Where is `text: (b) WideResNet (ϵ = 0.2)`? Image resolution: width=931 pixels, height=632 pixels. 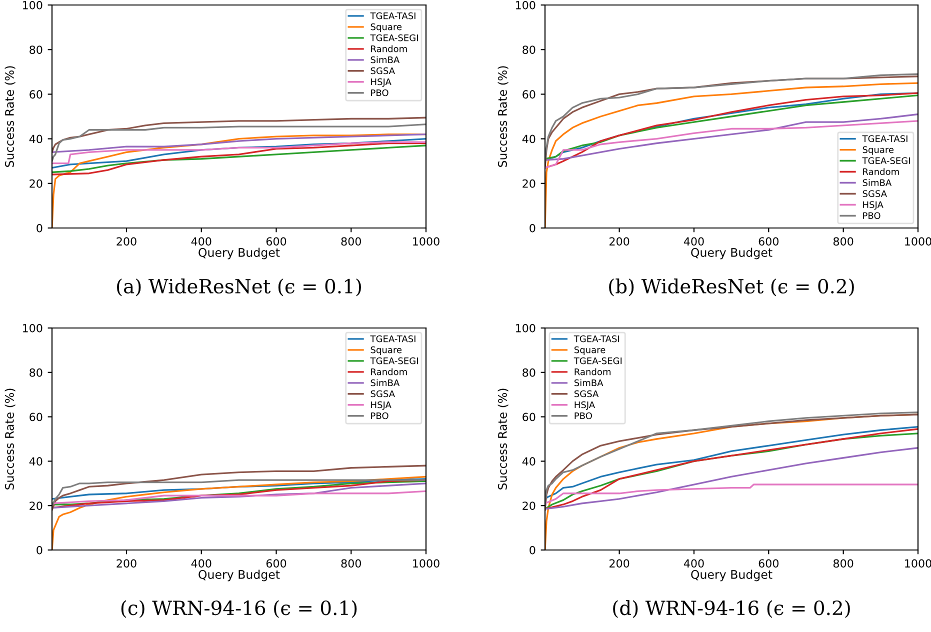
text: (b) WideResNet (ϵ = 0.2) is located at coordinates (731, 287).